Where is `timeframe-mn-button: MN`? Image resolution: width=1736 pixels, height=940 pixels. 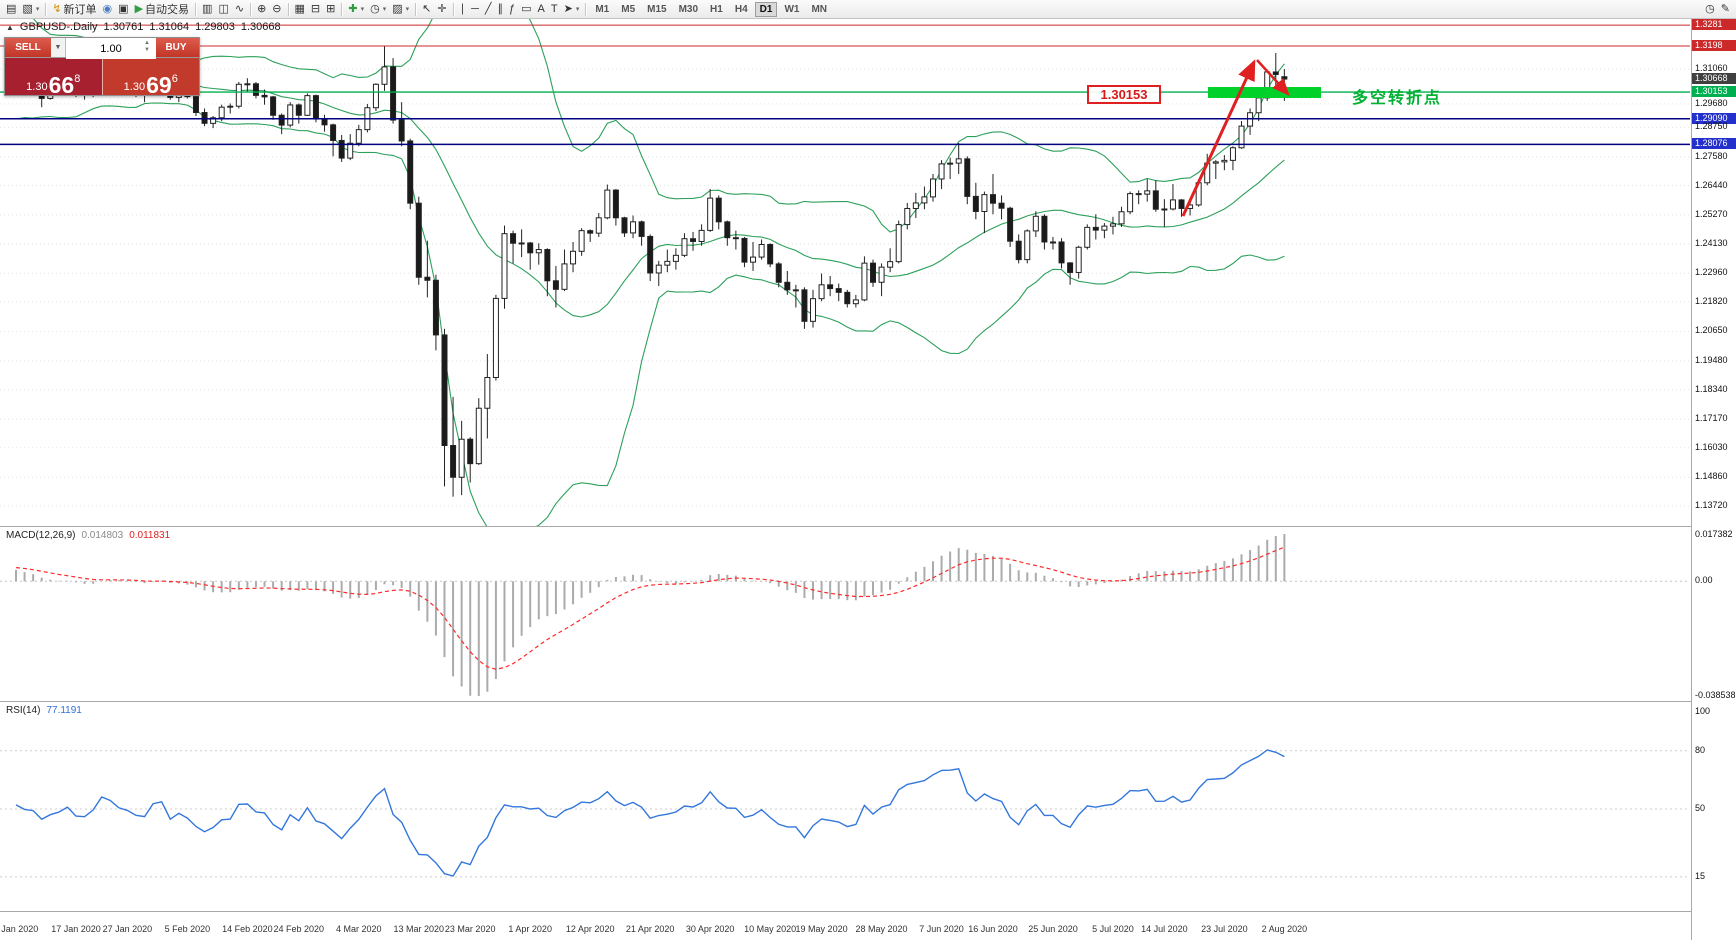 timeframe-mn-button: MN is located at coordinates (819, 9).